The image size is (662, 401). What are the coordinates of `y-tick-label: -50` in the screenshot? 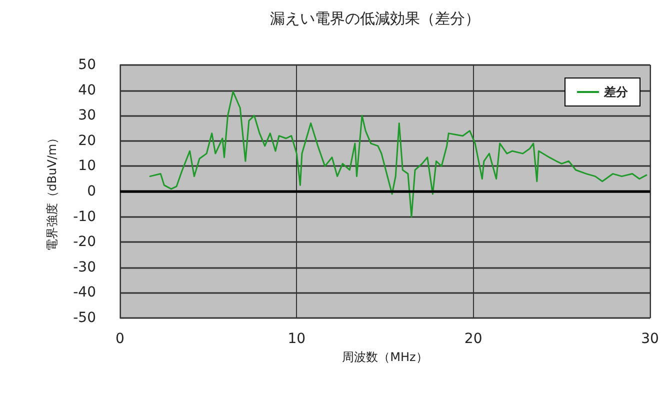 It's located at (84, 318).